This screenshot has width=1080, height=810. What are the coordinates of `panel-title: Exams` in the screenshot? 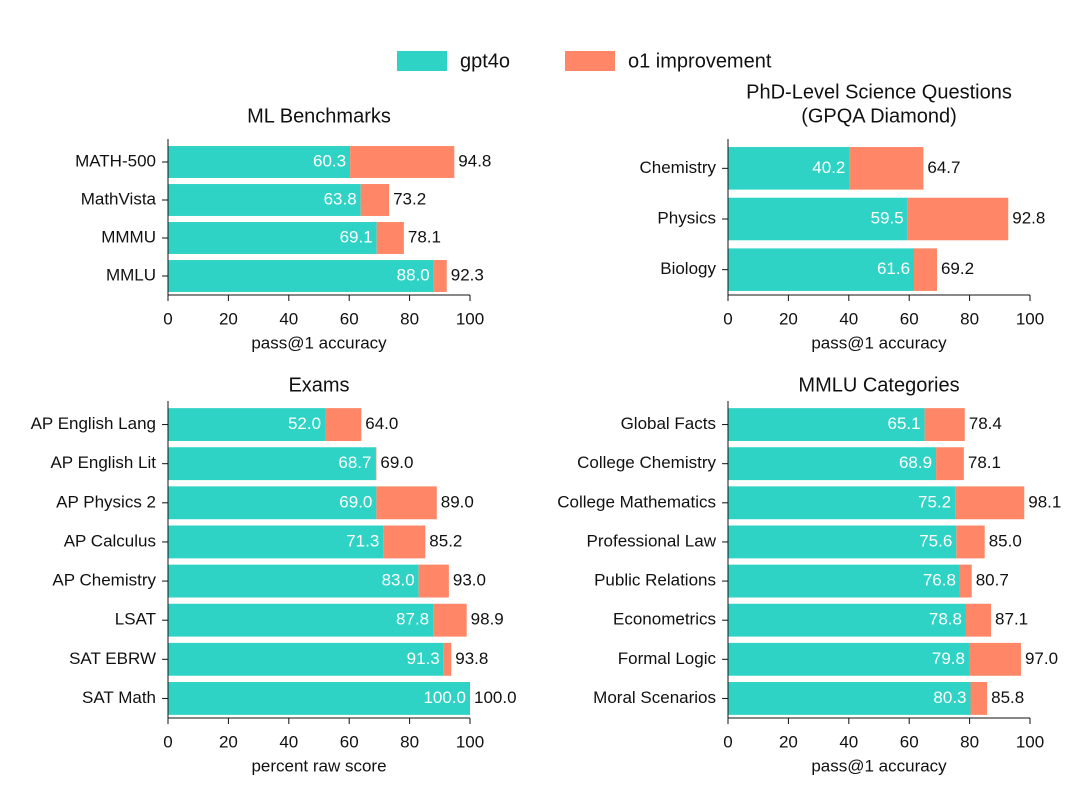 It's located at (318, 385).